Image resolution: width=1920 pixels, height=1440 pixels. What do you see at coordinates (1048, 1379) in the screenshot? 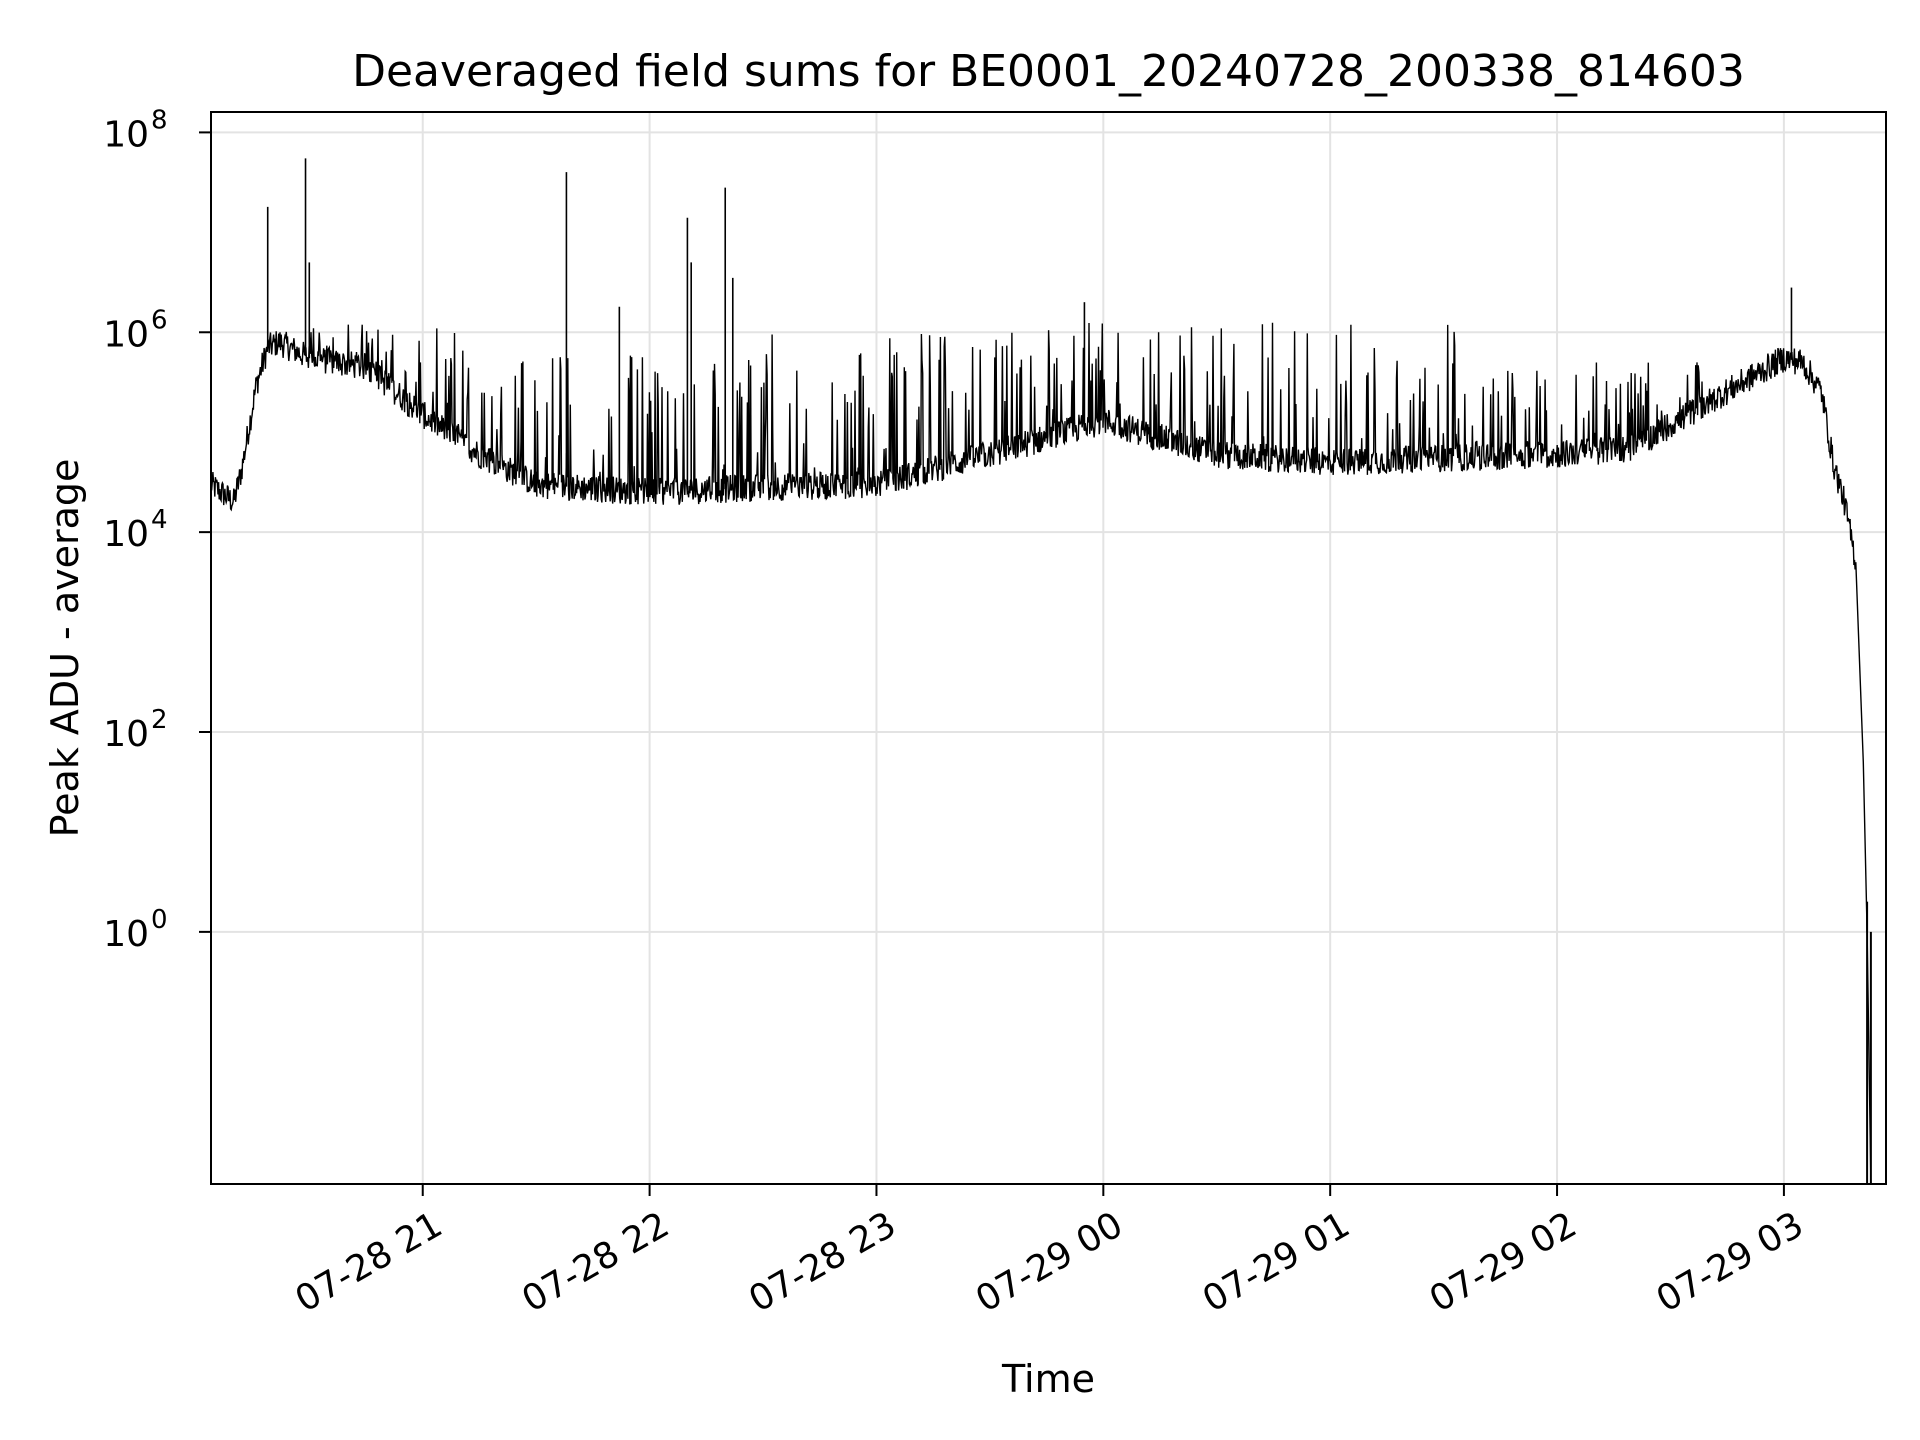
I see `x-axis-label: Time` at bounding box center [1048, 1379].